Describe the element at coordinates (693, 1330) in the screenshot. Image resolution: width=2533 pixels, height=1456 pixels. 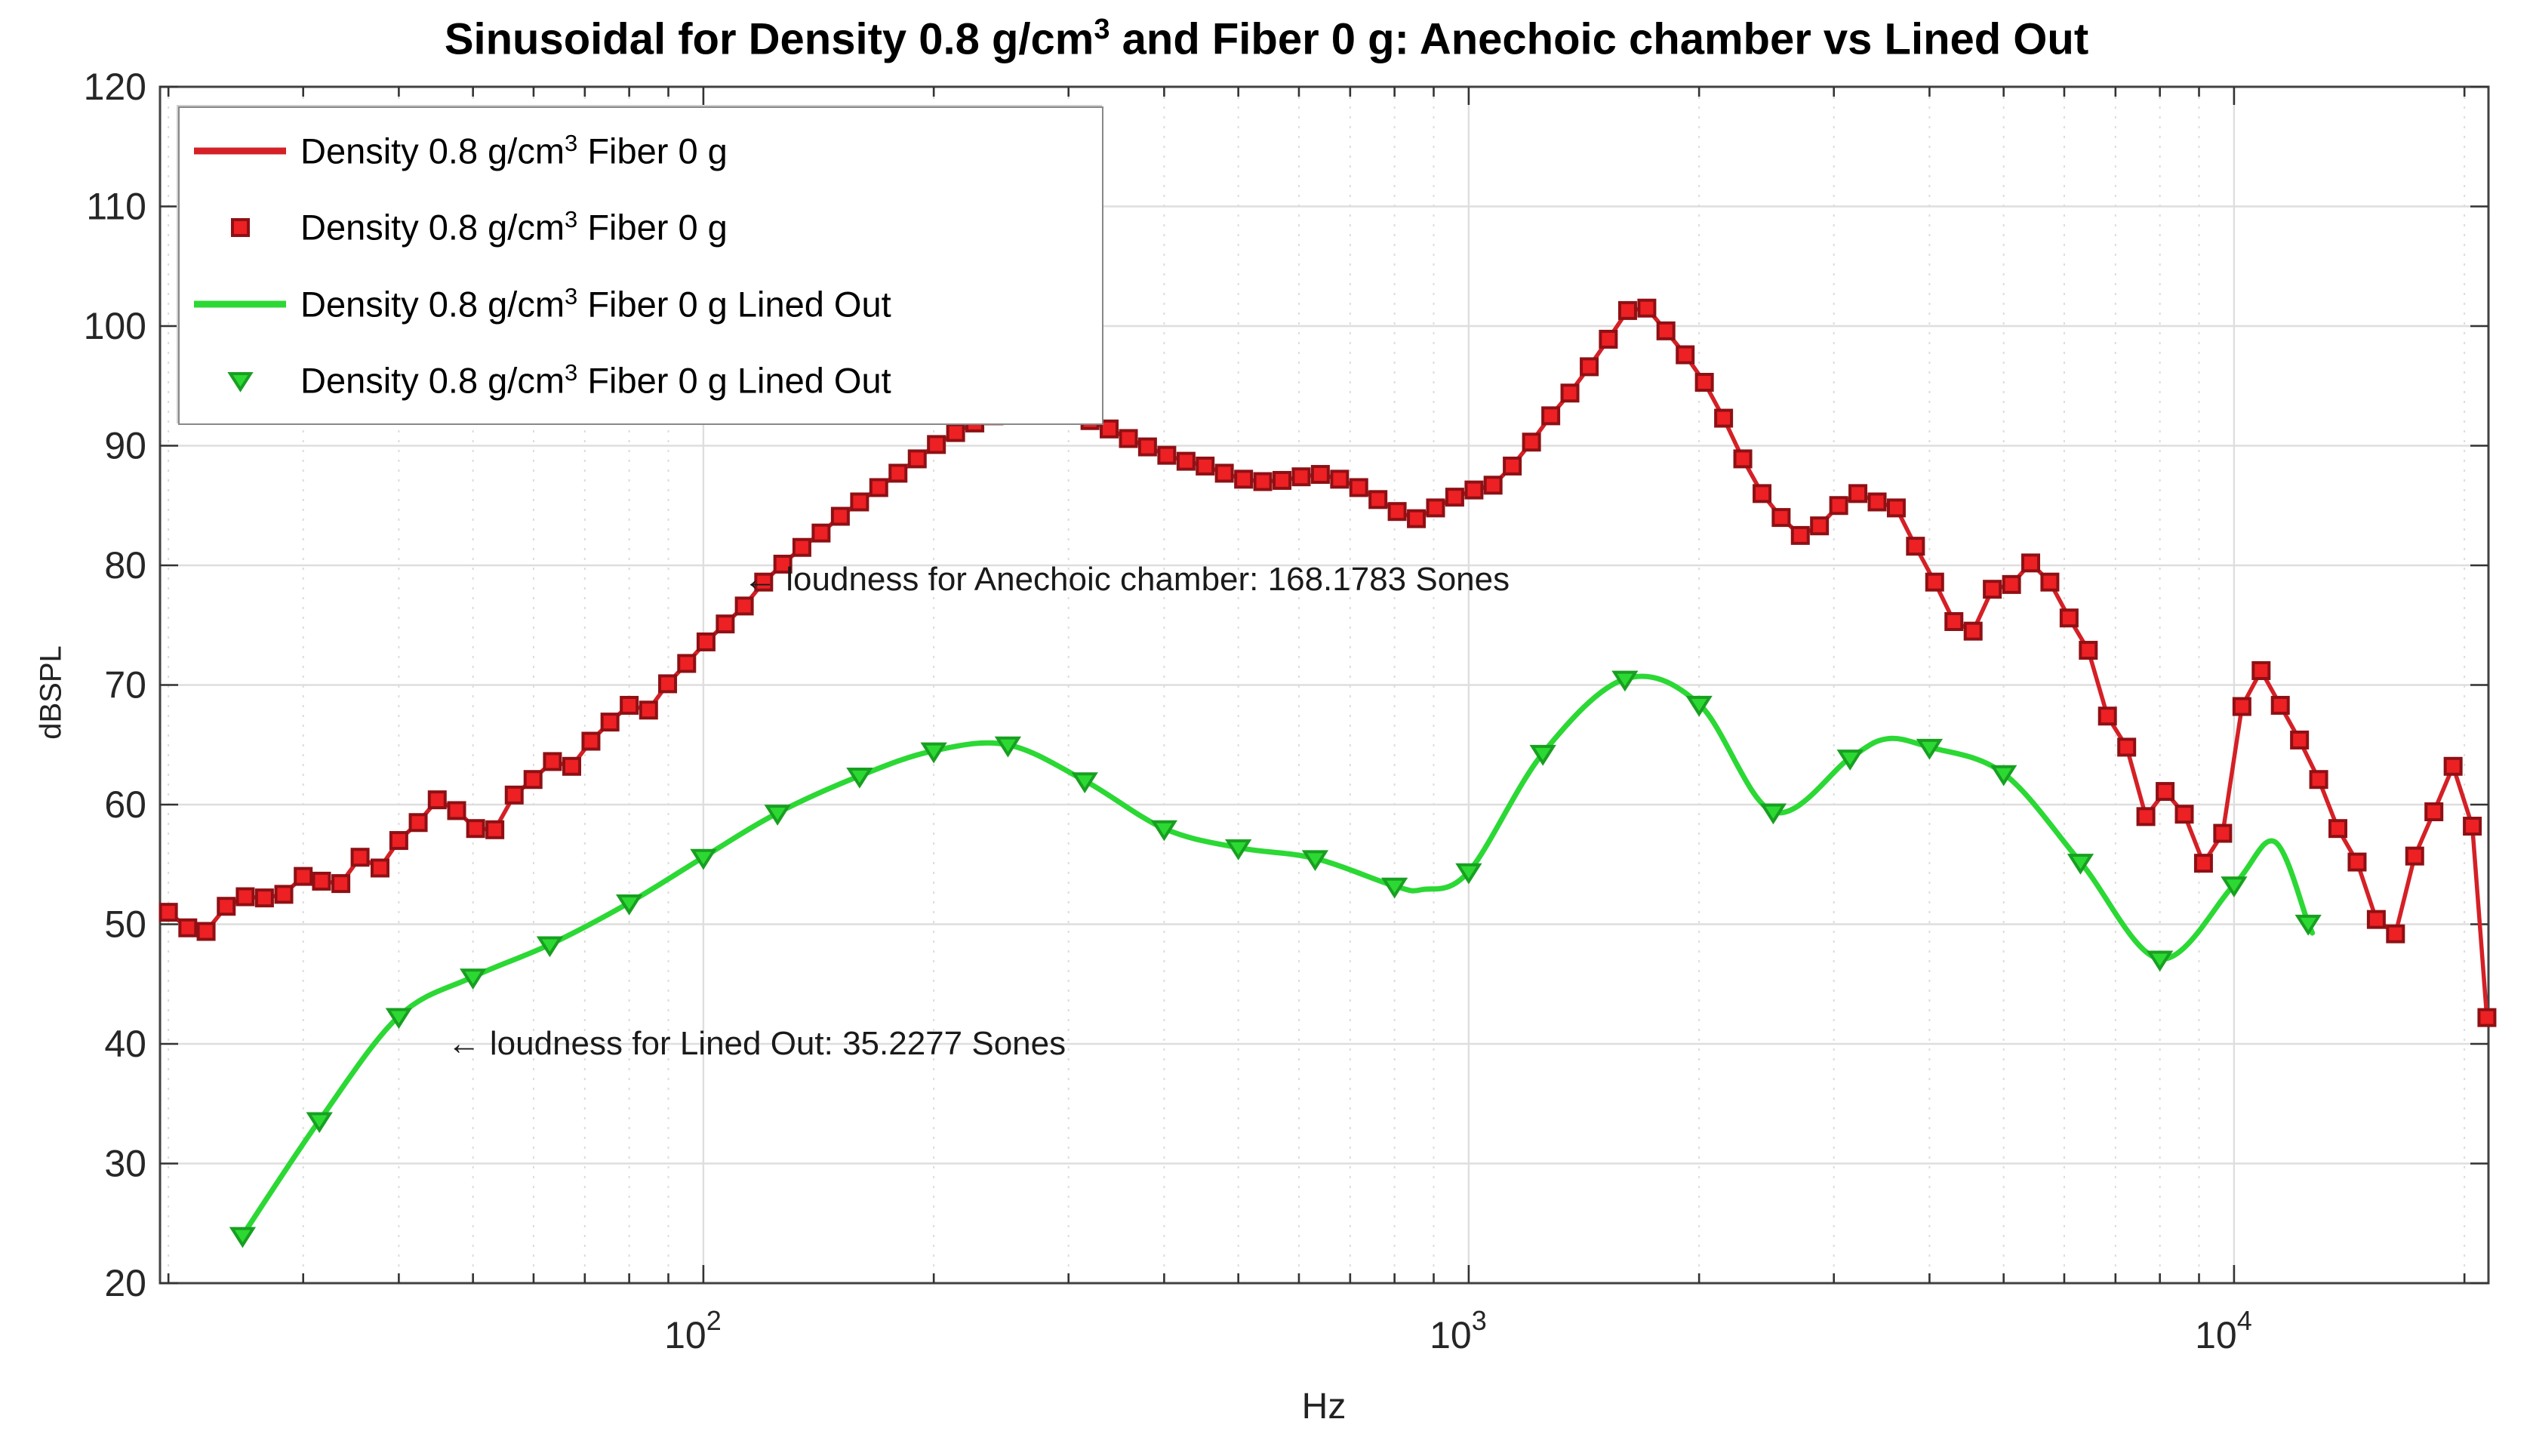
I see `svg-text: 102` at that location.